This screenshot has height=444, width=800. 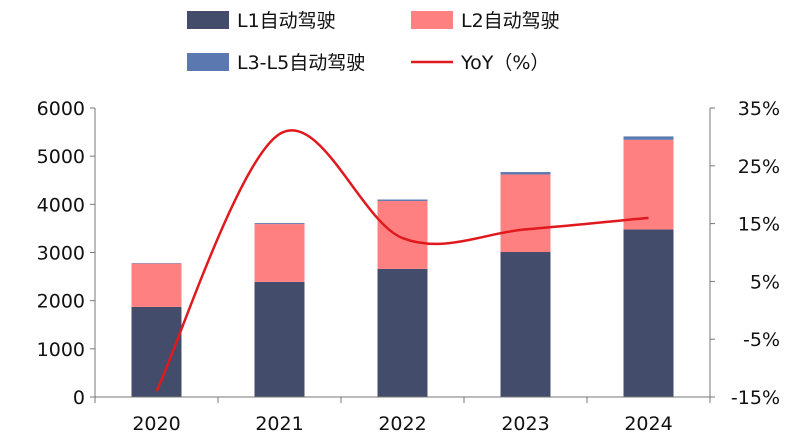 I want to click on left-tick-label-3000: 3000, so click(x=61, y=254).